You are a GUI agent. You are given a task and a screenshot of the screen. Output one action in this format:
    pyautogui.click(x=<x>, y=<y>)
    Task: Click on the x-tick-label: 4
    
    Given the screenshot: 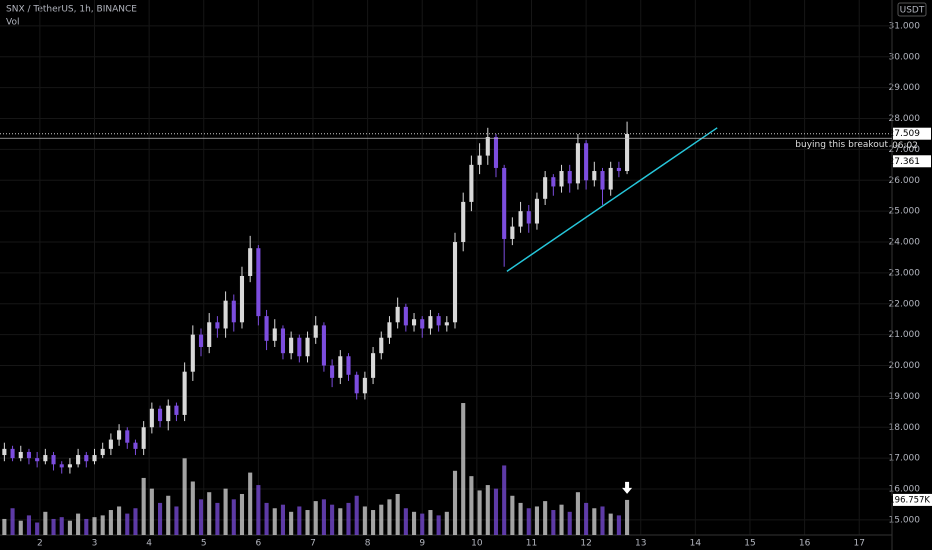 What is the action you would take?
    pyautogui.click(x=149, y=544)
    